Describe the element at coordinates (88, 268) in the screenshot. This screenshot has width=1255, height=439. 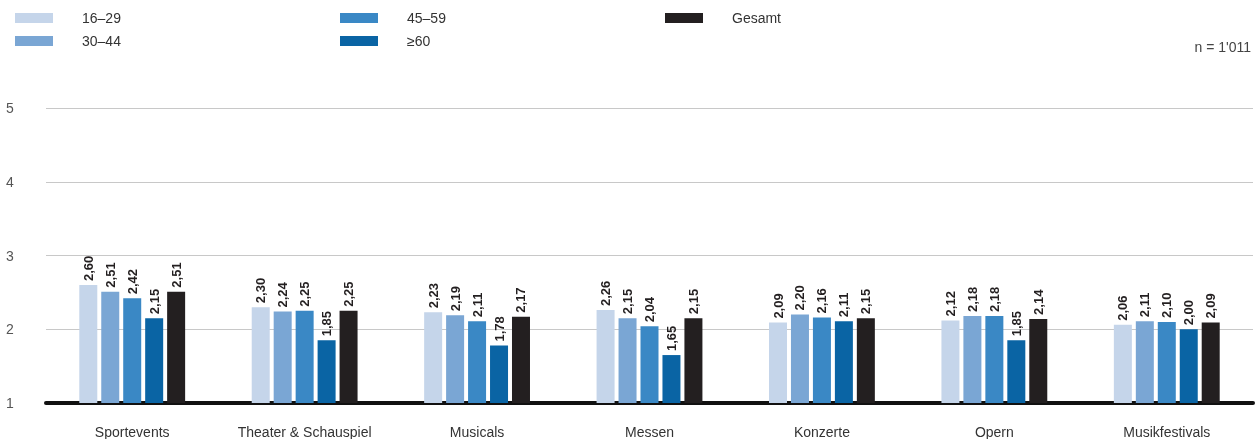
I see `data-label: 2,60` at that location.